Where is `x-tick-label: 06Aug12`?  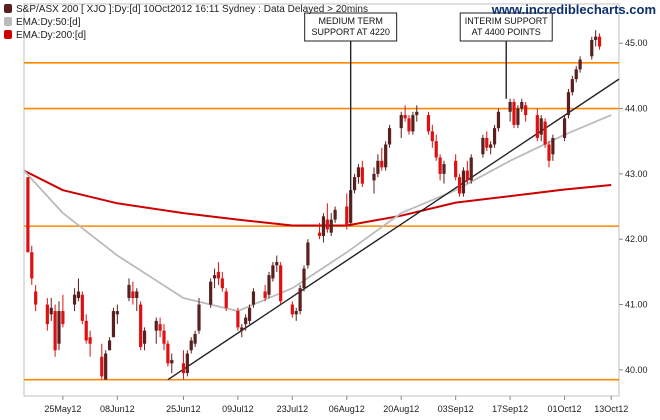
x-tick-label: 06Aug12 is located at coordinates (347, 409).